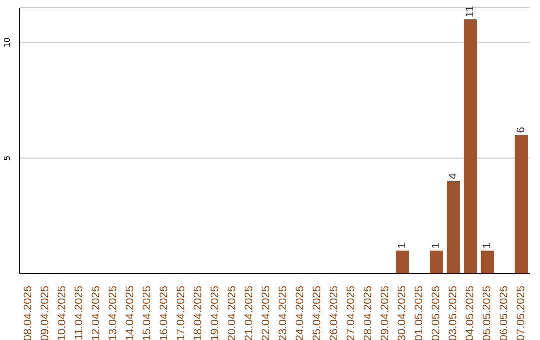 This screenshot has width=540, height=340. What do you see at coordinates (216, 313) in the screenshot?
I see `x-tick-label: 19.04.2025` at bounding box center [216, 313].